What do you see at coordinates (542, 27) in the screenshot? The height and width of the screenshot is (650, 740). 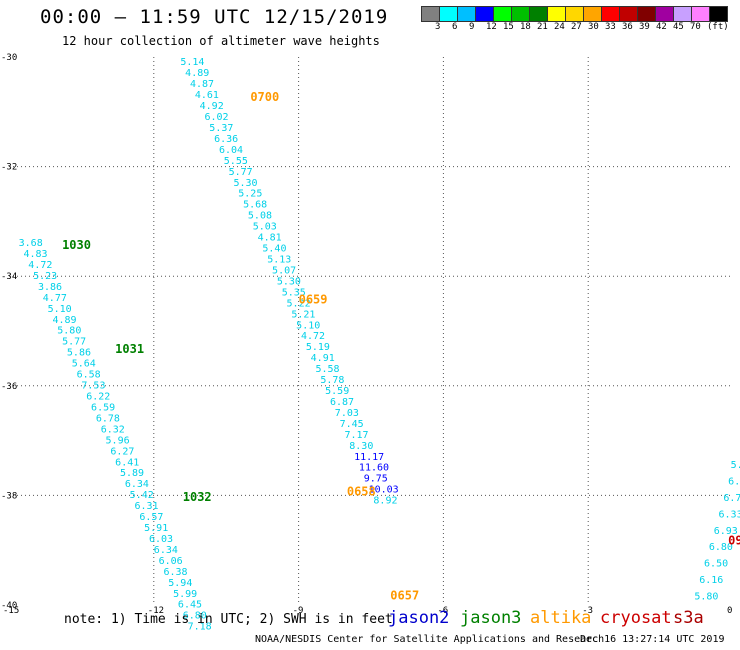 I see `color-scale-label: 21` at bounding box center [542, 27].